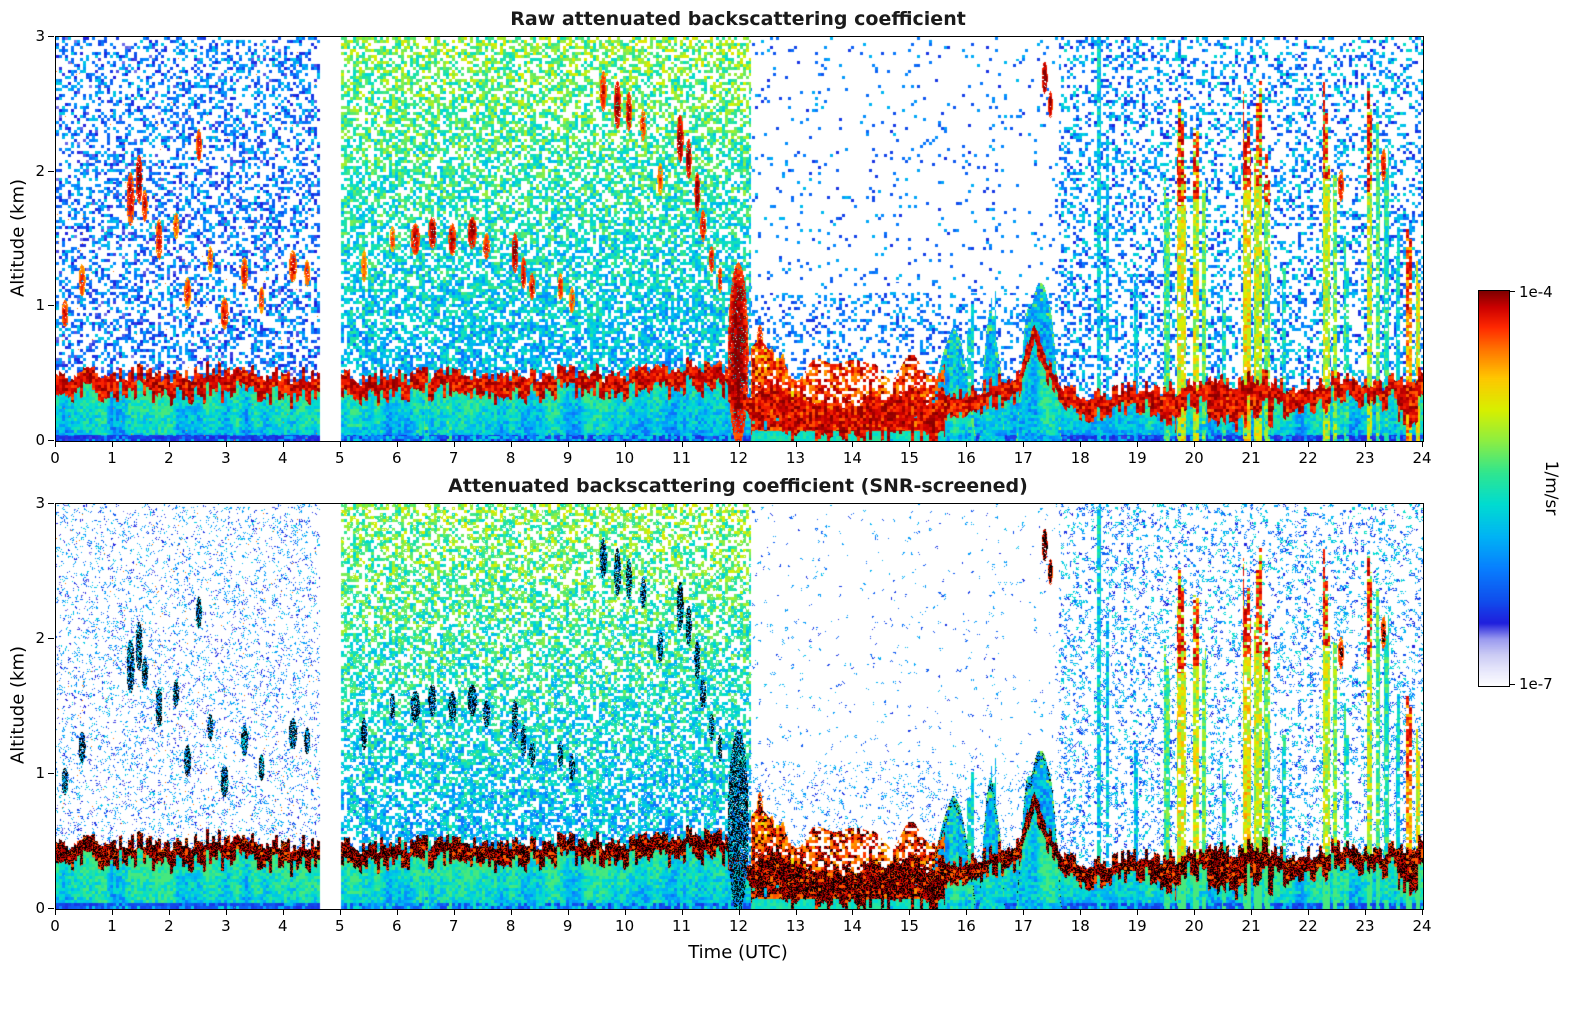 The width and height of the screenshot is (1595, 1020). What do you see at coordinates (1536, 684) in the screenshot?
I see `colorbar-min-label: 1e-7` at bounding box center [1536, 684].